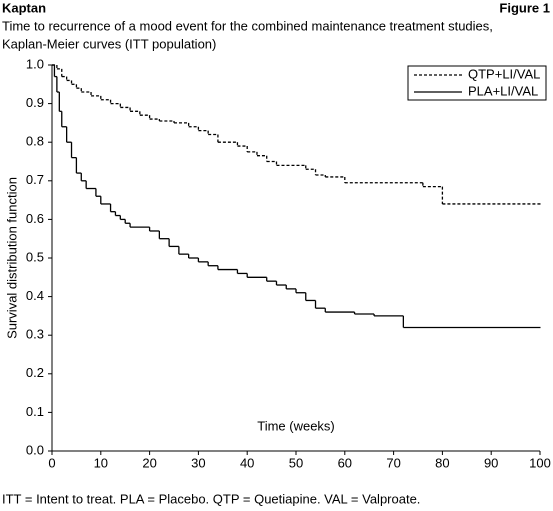  What do you see at coordinates (35, 372) in the screenshot?
I see `y-tick-label: 0.2` at bounding box center [35, 372].